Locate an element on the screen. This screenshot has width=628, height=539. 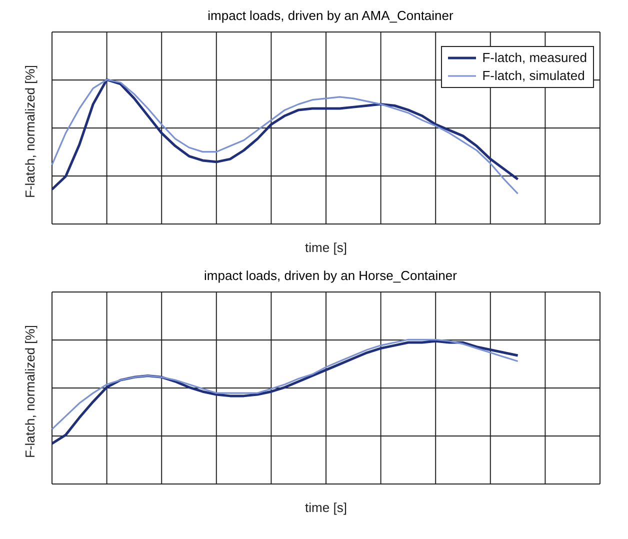
legend-label: F-latch, measured is located at coordinates (534, 58).